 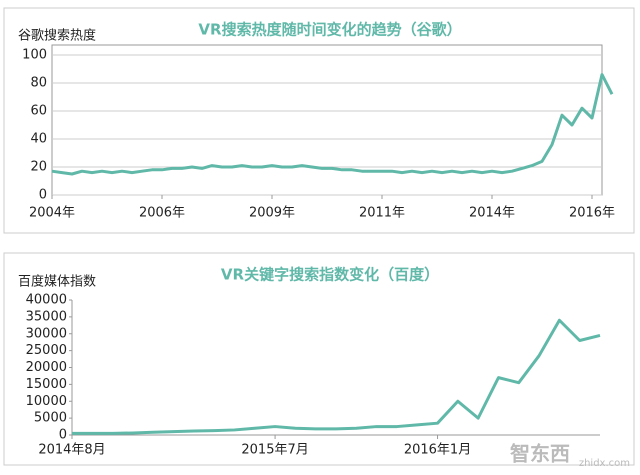 I want to click on x-tick-label: 2009年, so click(x=272, y=213).